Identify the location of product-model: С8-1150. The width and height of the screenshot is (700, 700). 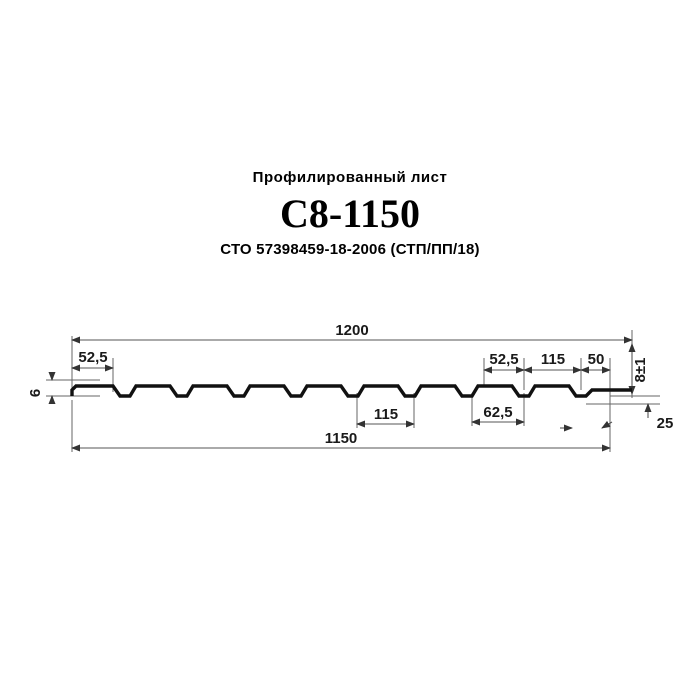
(350, 213).